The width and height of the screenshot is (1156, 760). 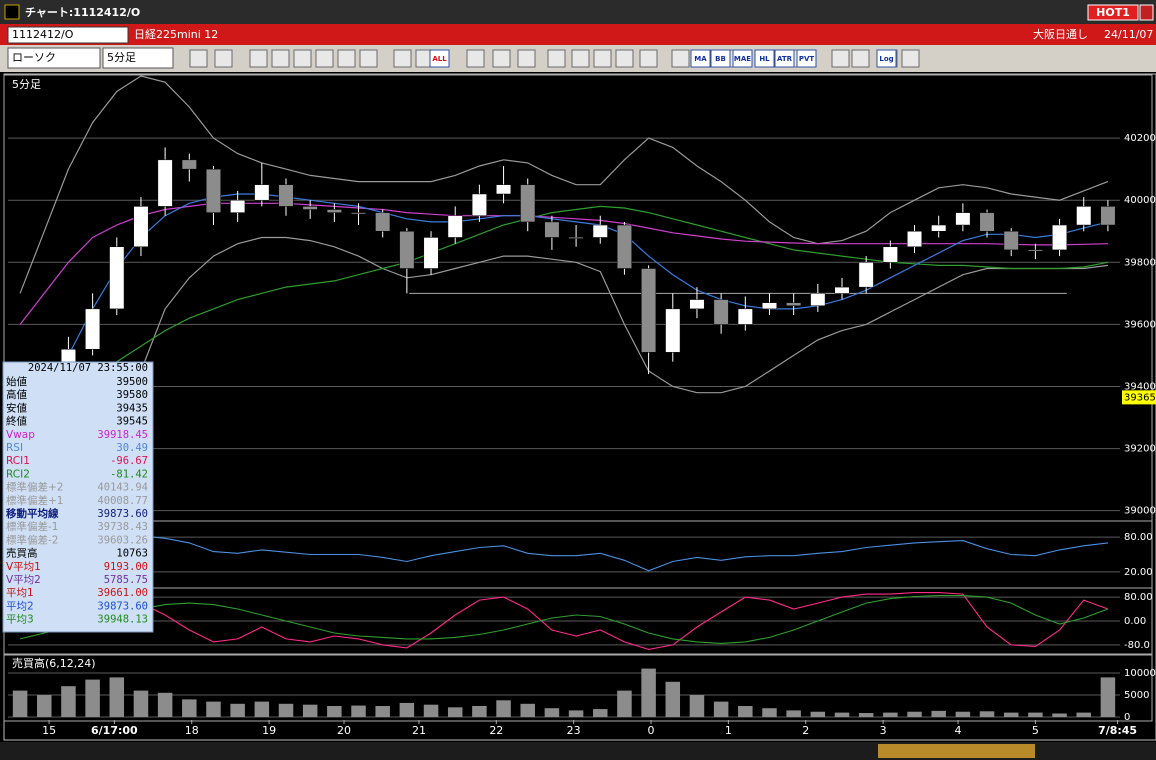 I want to click on info-label: 安値, so click(x=16, y=407).